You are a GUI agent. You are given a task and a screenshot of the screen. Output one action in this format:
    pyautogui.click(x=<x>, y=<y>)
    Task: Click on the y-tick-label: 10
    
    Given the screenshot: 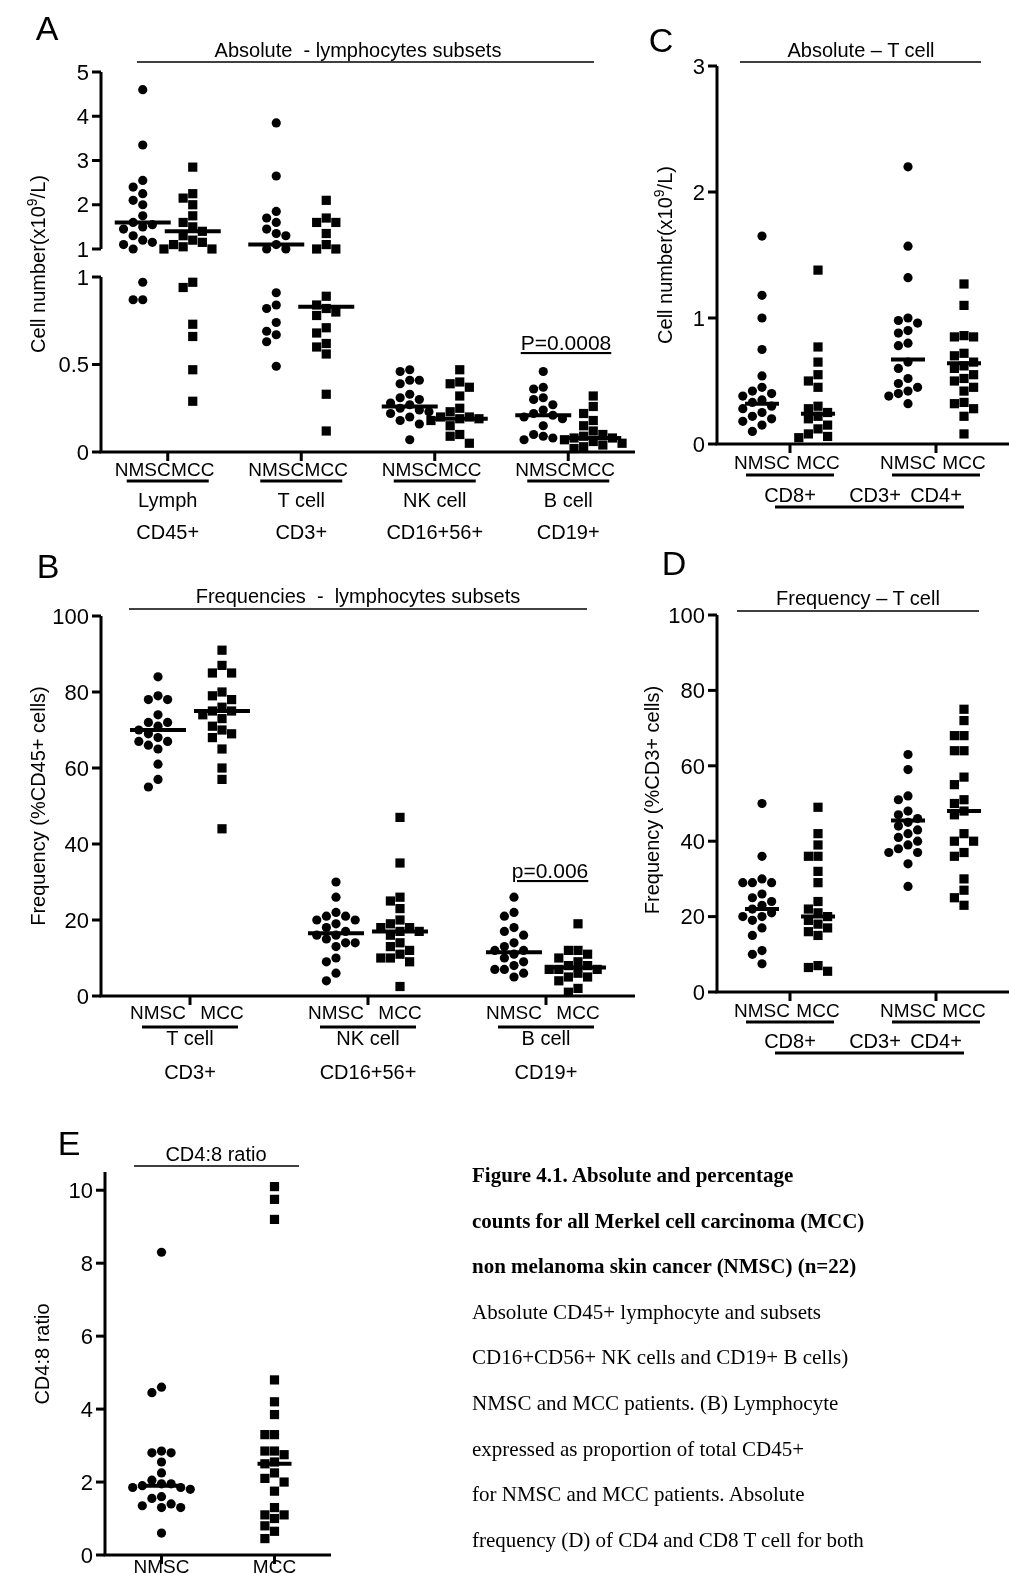 What is the action you would take?
    pyautogui.click(x=80, y=1190)
    